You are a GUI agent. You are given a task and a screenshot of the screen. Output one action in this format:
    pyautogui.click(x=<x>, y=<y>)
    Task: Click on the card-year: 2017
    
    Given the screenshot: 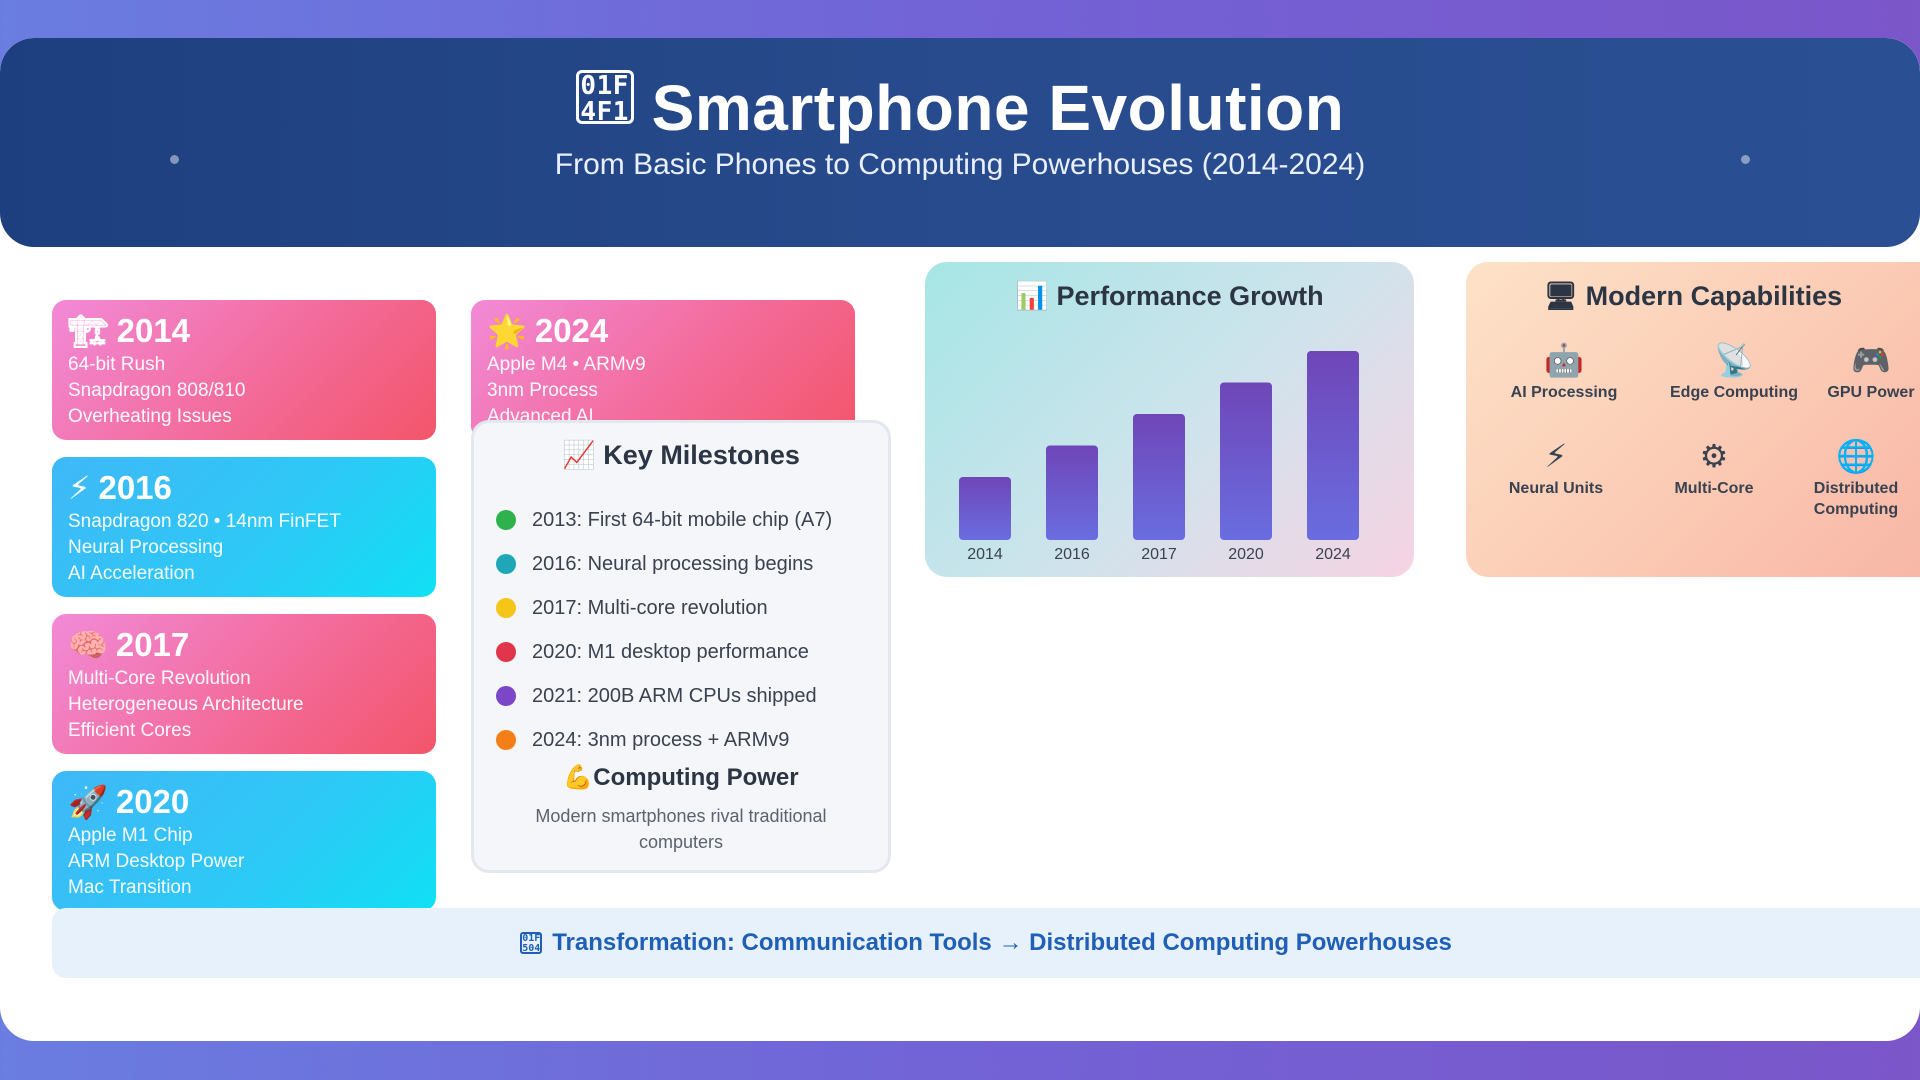 What is the action you would take?
    pyautogui.click(x=152, y=644)
    